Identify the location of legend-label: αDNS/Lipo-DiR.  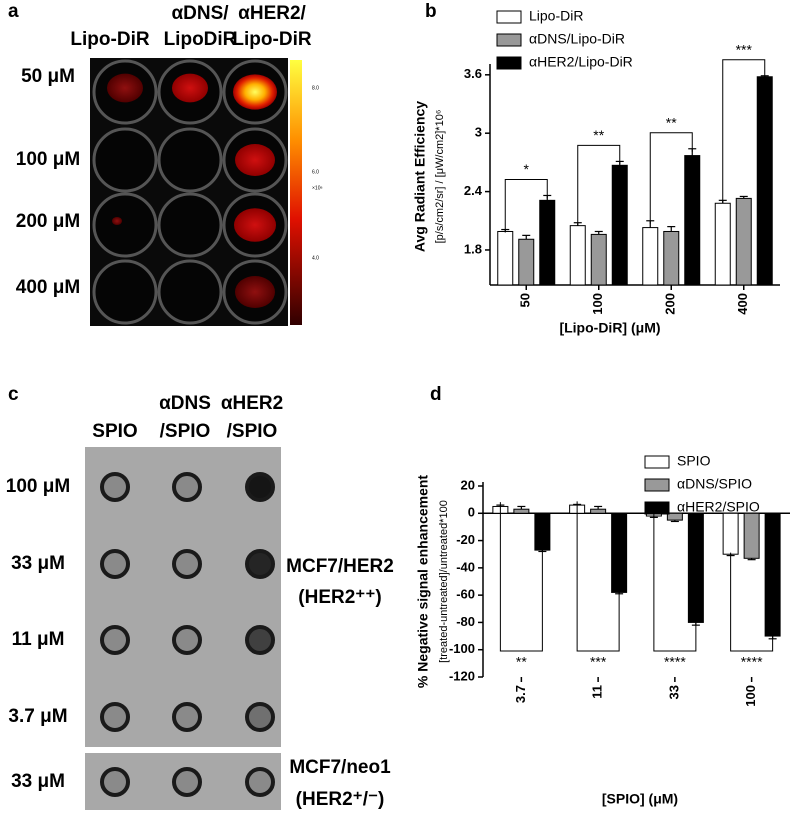
(577, 39).